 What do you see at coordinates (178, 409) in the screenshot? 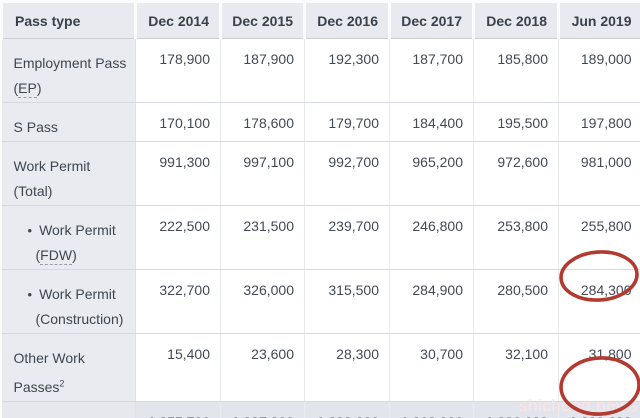
I see `value-cell: 1,355,700` at bounding box center [178, 409].